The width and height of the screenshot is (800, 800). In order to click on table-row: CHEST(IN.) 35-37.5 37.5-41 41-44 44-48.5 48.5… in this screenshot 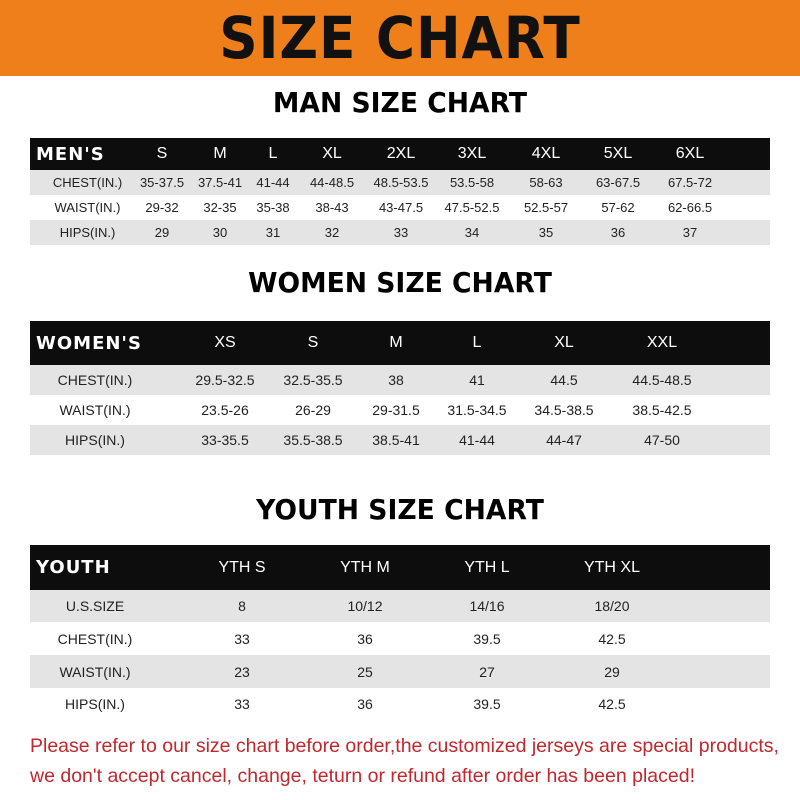, I will do `click(400, 182)`.